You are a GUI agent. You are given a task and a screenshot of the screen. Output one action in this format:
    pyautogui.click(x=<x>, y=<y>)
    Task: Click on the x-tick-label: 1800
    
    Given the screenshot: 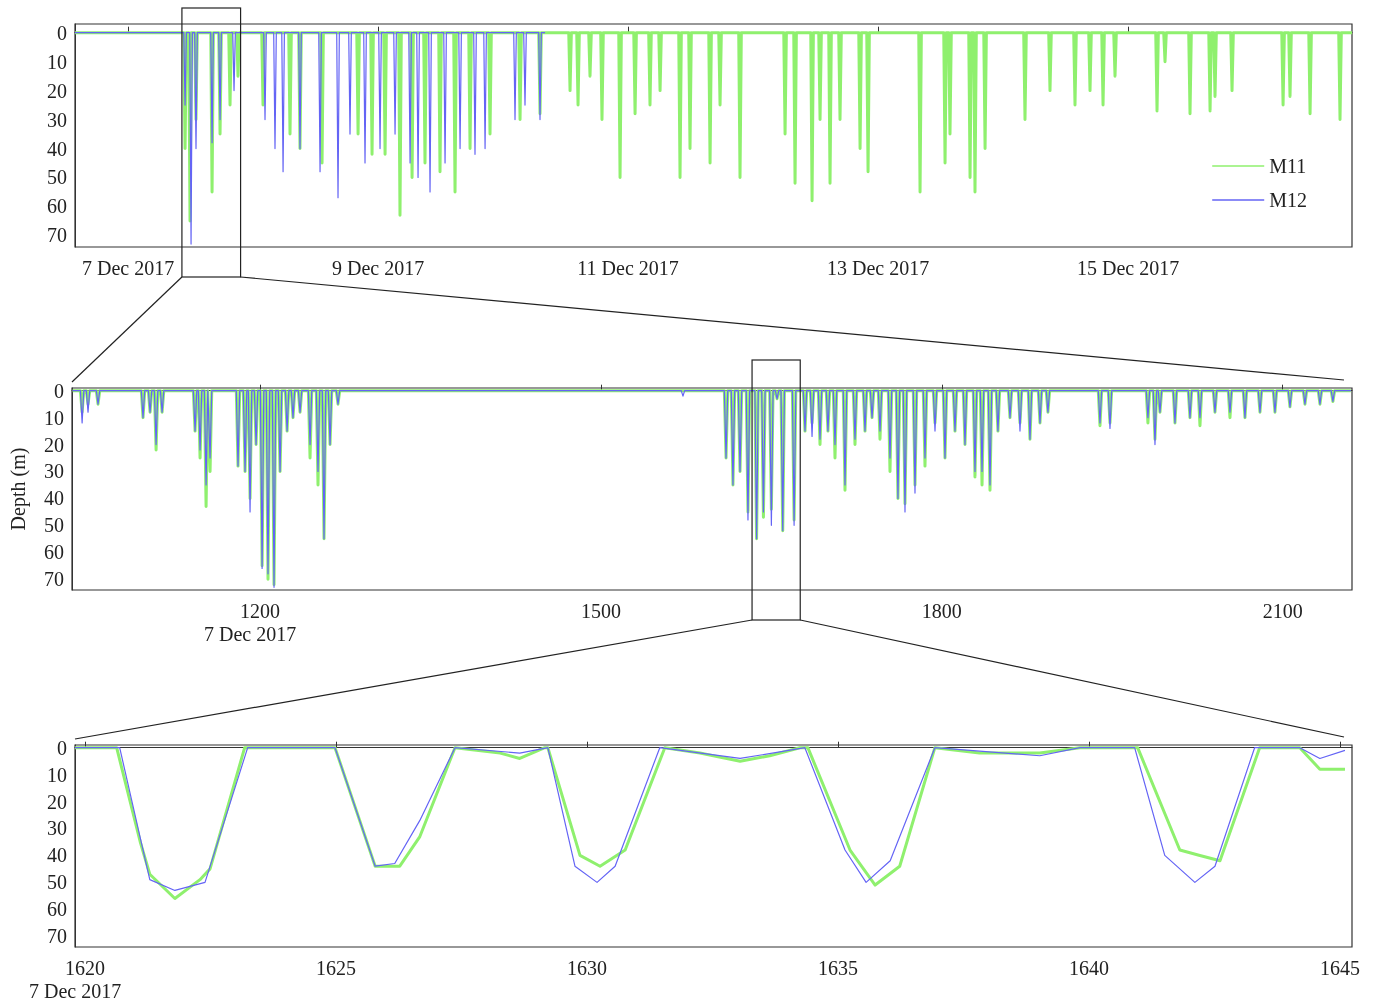 What is the action you would take?
    pyautogui.click(x=941, y=611)
    